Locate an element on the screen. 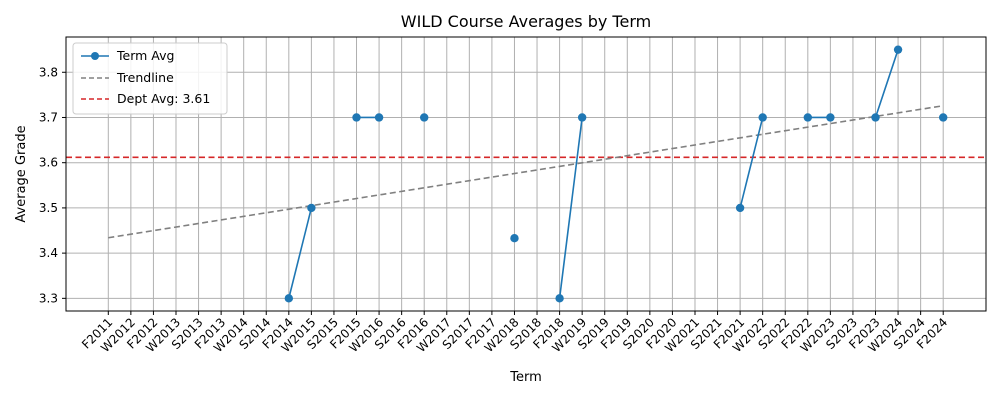 This screenshot has width=1000, height=400. y-tick-label: 3.3 is located at coordinates (48, 298).